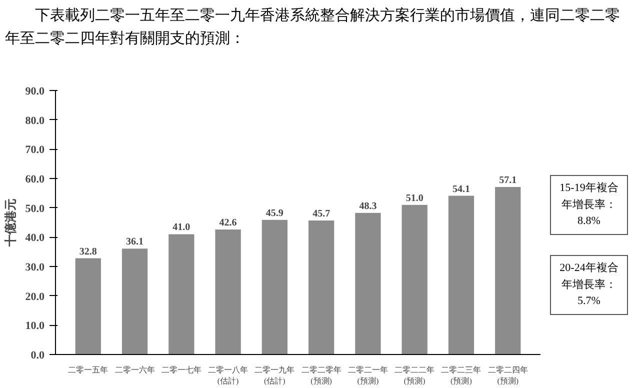 The image size is (640, 388). I want to click on x-tick-label: 二零一八年 (估計), so click(228, 376).